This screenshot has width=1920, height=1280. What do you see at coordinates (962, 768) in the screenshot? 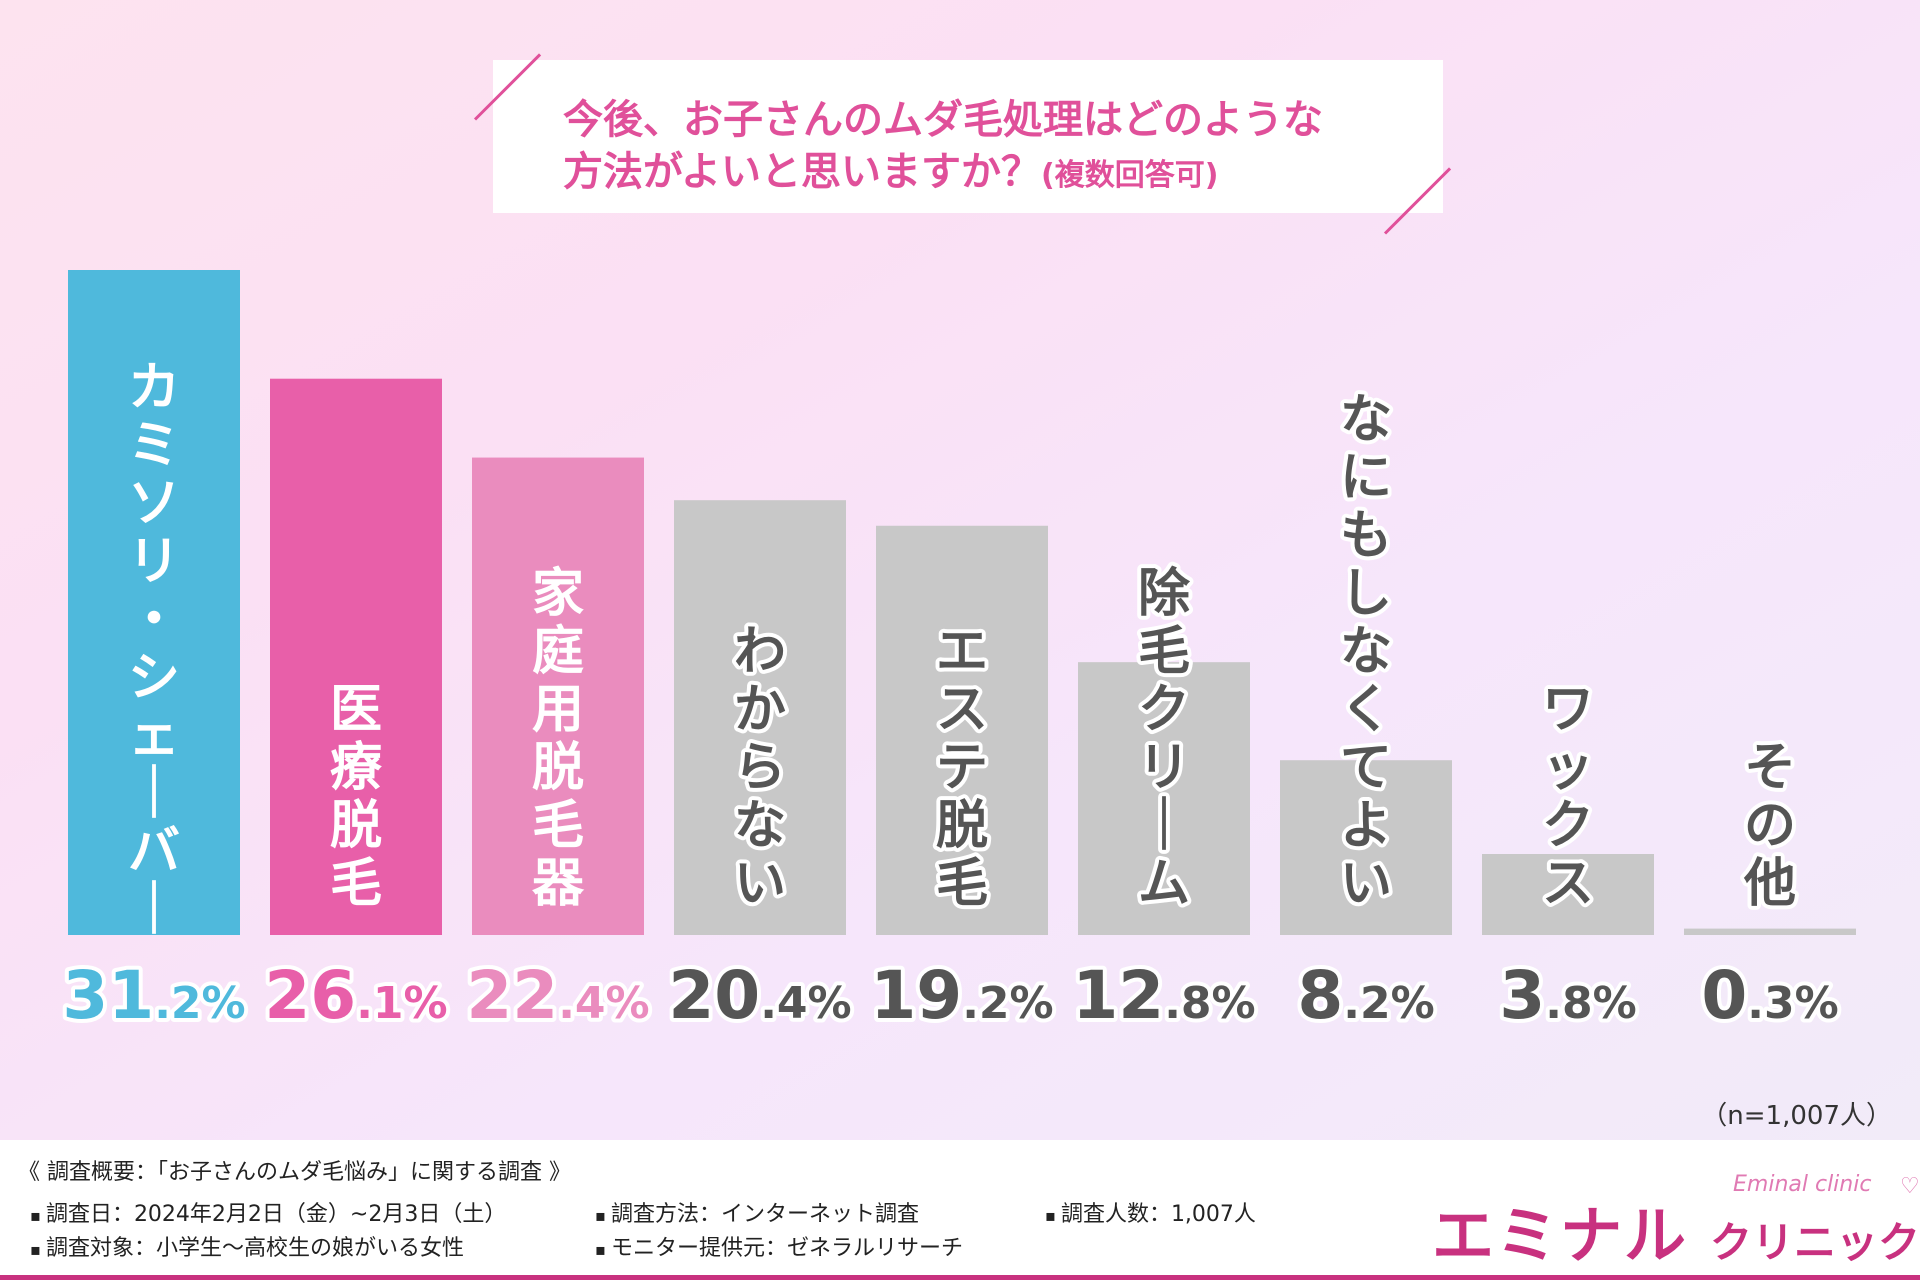
I see `category-label-5: エステ脱毛` at bounding box center [962, 768].